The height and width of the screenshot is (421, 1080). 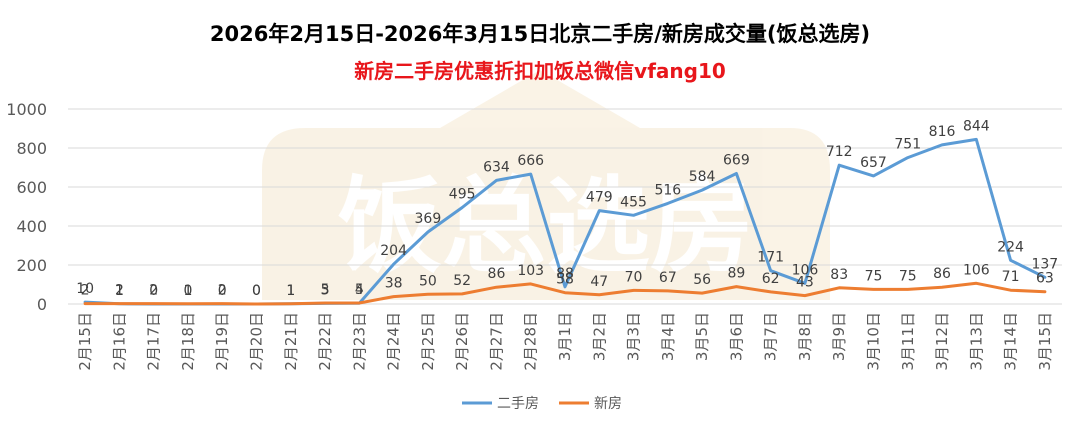 What do you see at coordinates (530, 161) in the screenshot?
I see `data-label: 666` at bounding box center [530, 161].